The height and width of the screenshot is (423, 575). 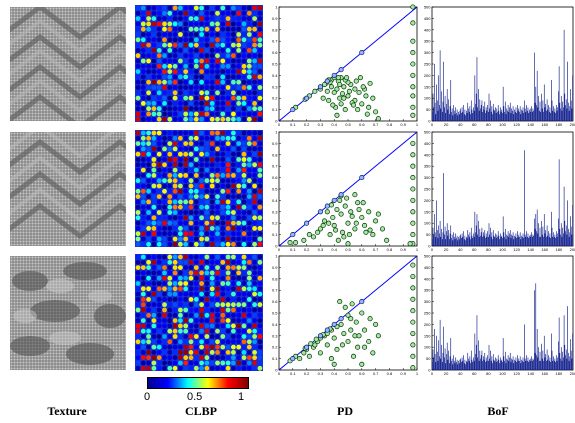 I want to click on pd-x-tick-label: 0.4, so click(x=334, y=124).